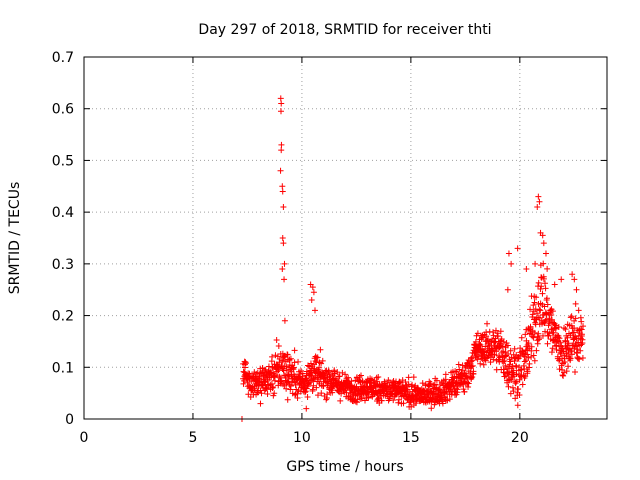 This screenshot has height=480, width=640. What do you see at coordinates (15, 238) in the screenshot?
I see `y-axis-label: SRMTID / TECUs` at bounding box center [15, 238].